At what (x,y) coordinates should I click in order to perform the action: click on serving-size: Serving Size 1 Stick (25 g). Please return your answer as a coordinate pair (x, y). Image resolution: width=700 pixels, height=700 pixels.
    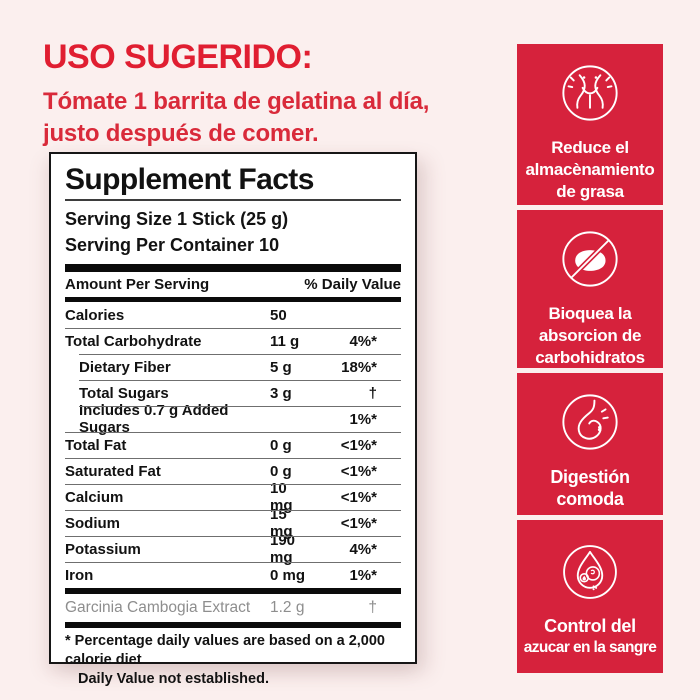
    Looking at the image, I should click on (177, 219).